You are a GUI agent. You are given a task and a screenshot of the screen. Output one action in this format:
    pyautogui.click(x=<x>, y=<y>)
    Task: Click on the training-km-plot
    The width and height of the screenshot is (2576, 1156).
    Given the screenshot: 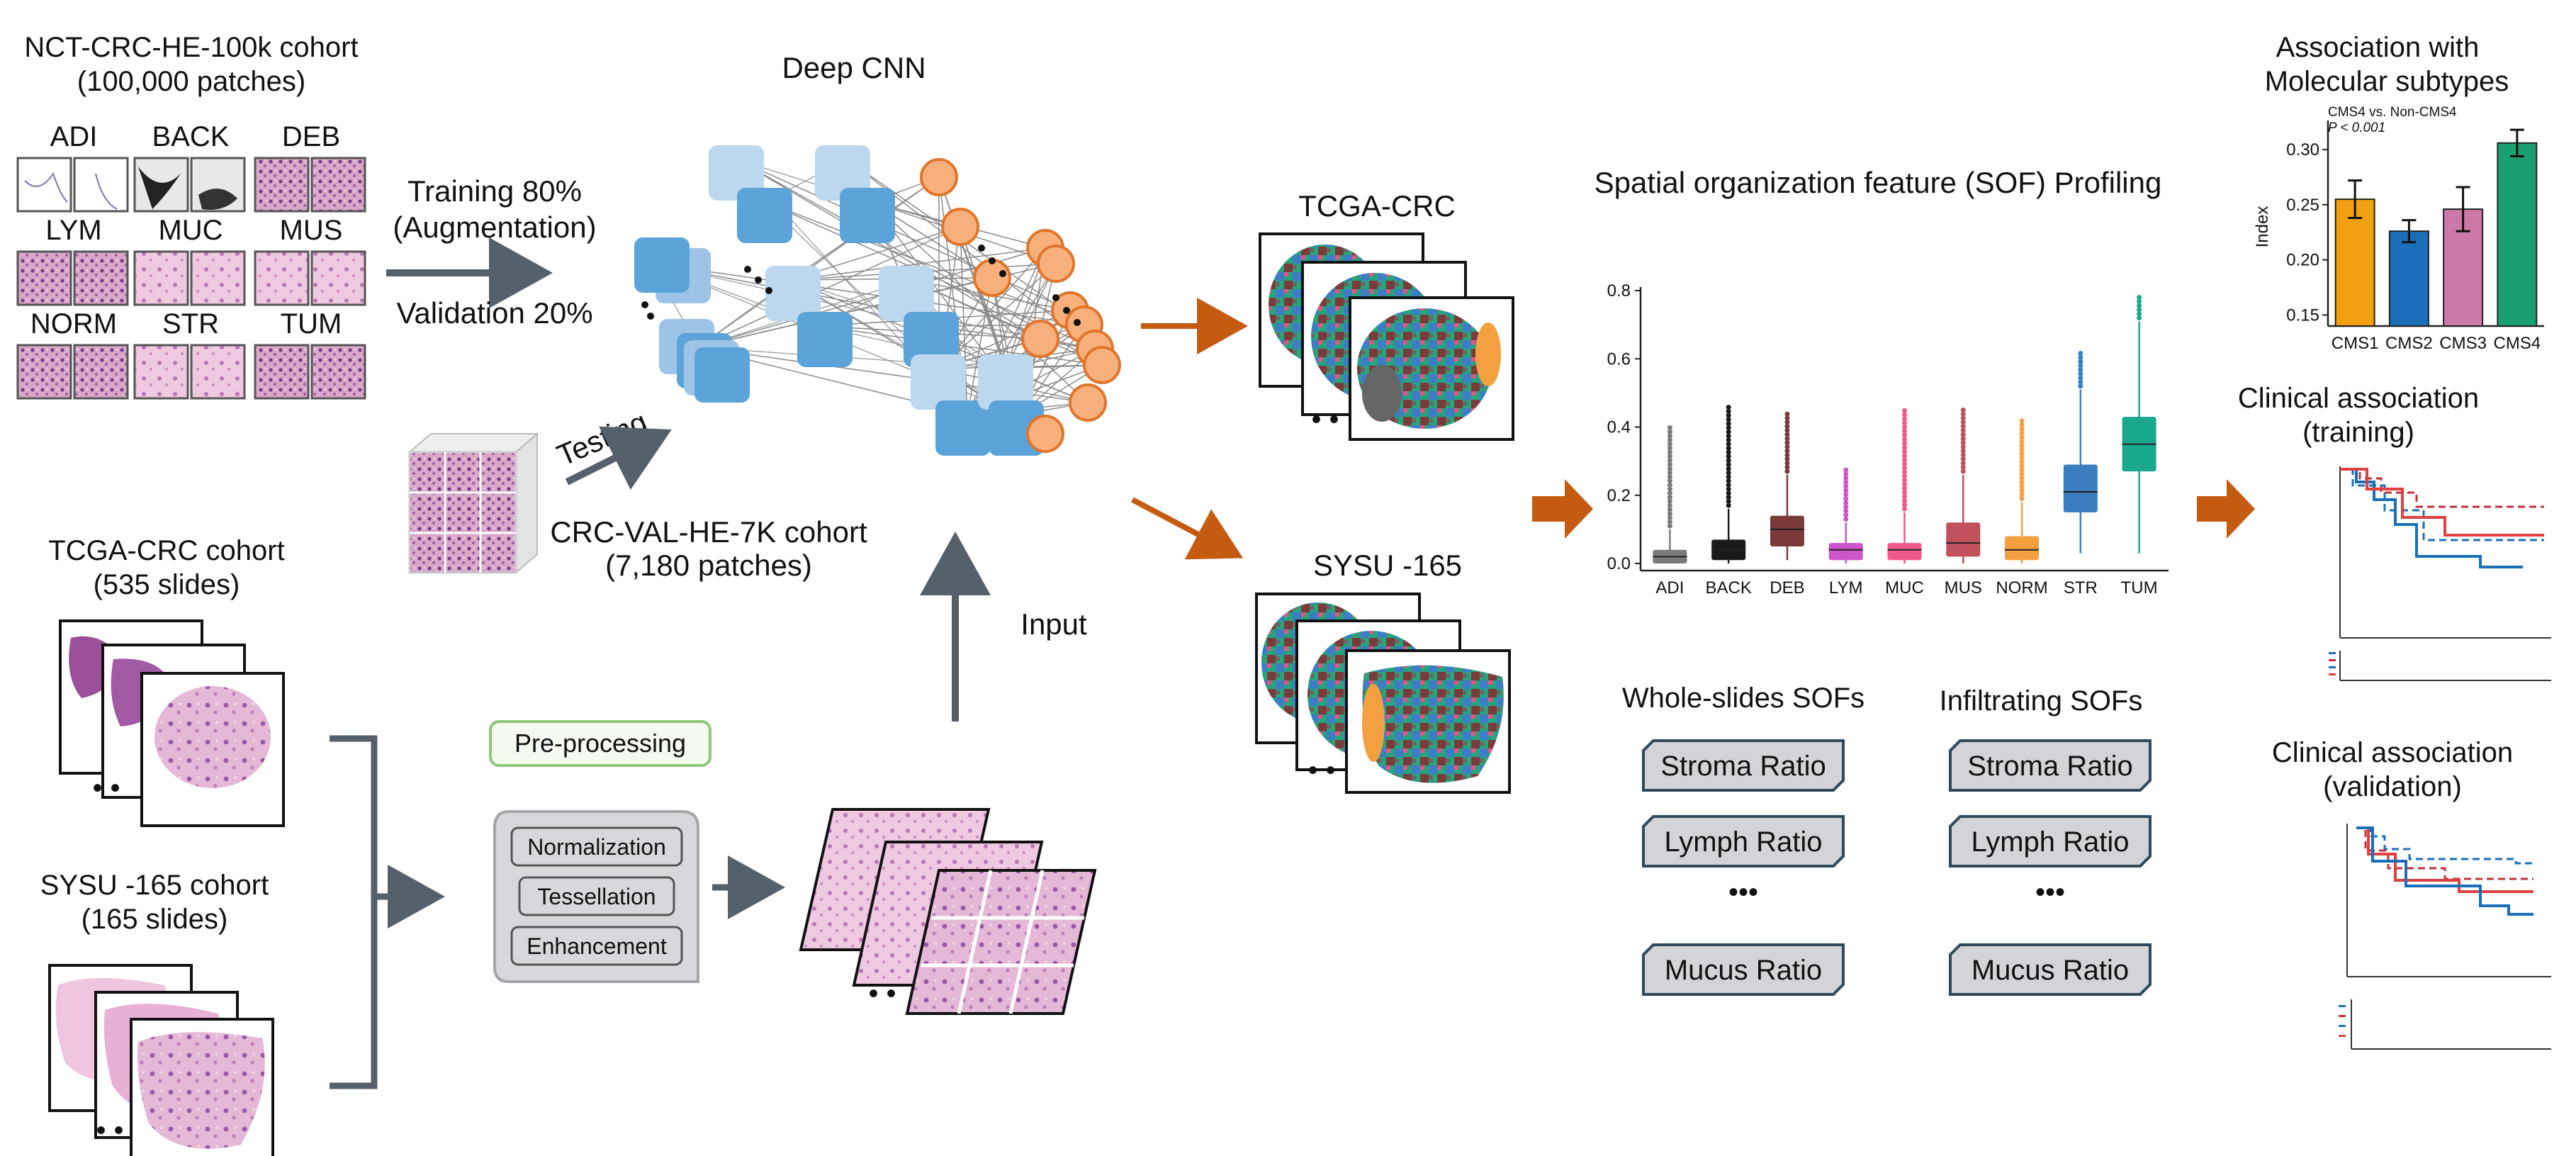 What is the action you would take?
    pyautogui.click(x=2440, y=573)
    